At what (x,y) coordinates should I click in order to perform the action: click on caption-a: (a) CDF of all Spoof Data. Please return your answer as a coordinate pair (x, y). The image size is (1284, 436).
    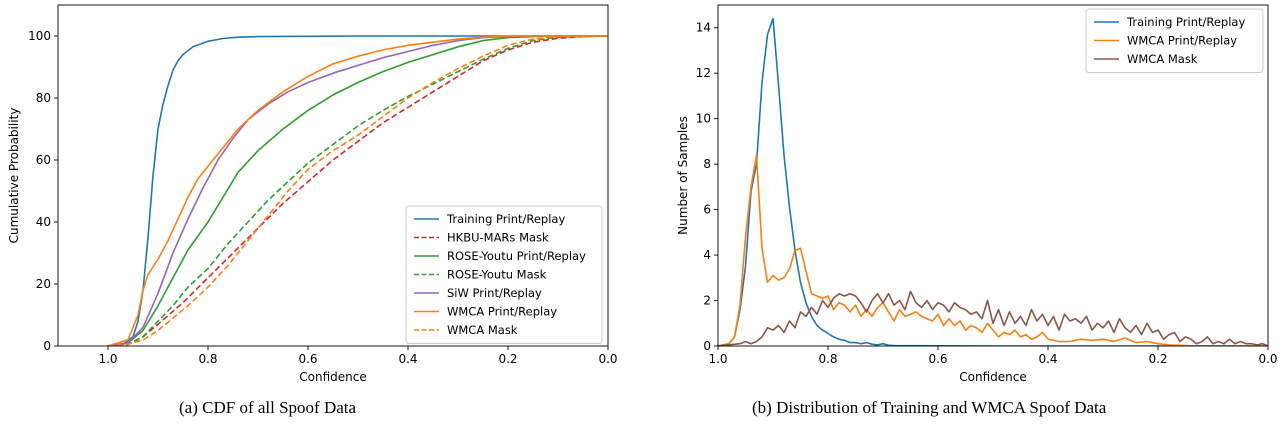
    Looking at the image, I should click on (268, 407).